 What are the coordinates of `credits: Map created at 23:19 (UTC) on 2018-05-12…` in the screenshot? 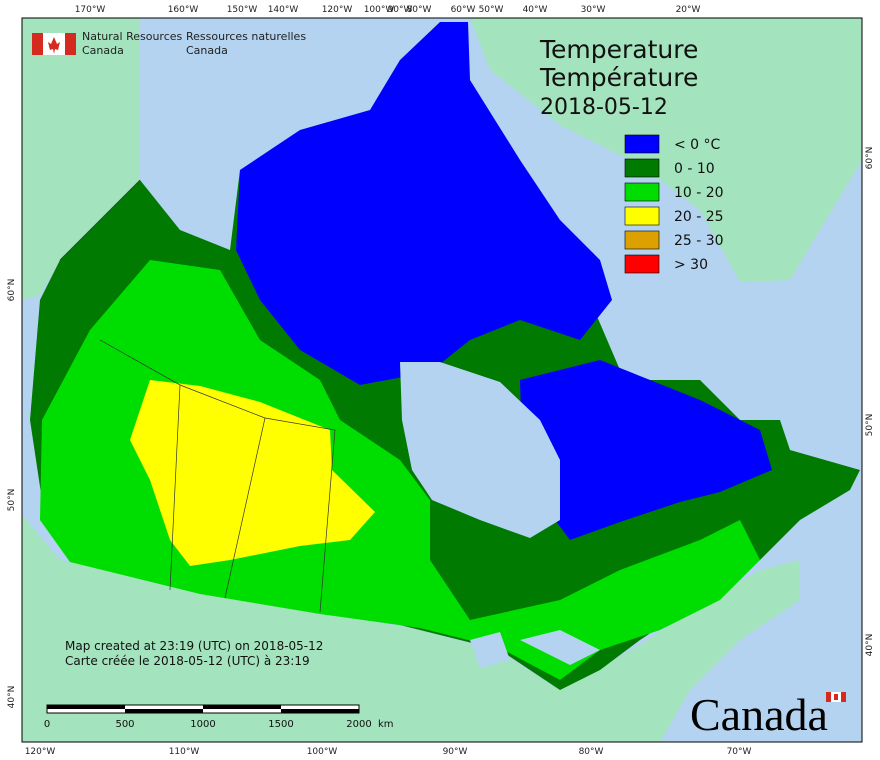 It's located at (194, 653).